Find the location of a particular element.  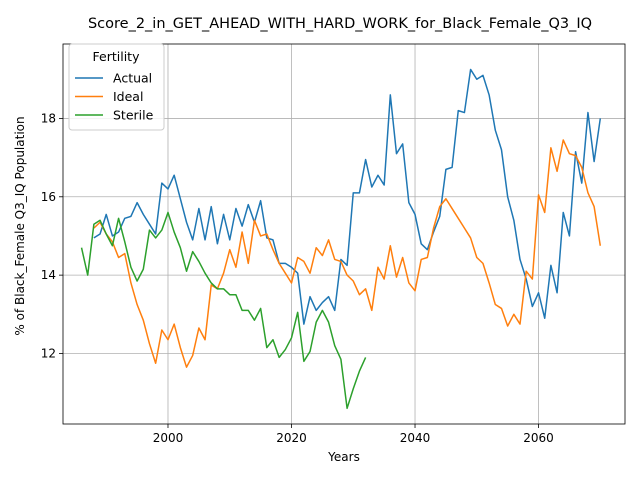

legend: Fertility Actual Ideal Sterile is located at coordinates (116, 87).